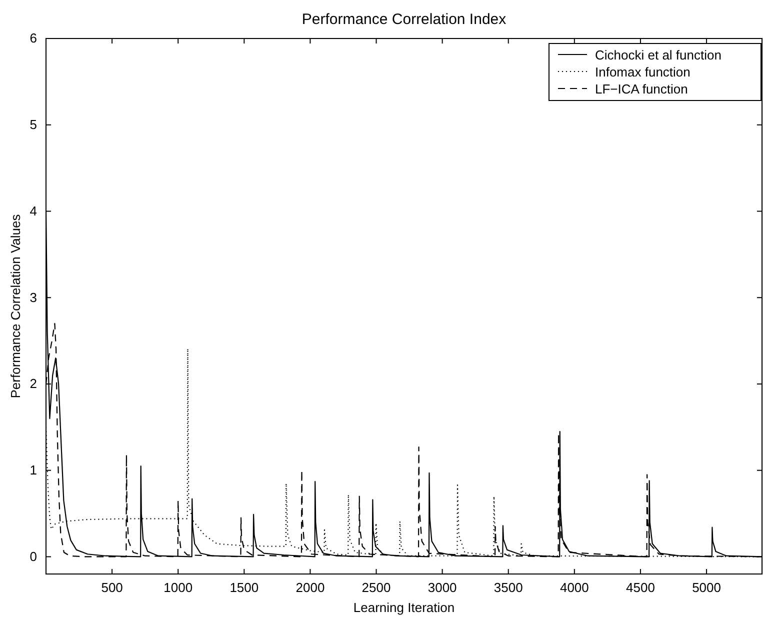  What do you see at coordinates (33, 124) in the screenshot?
I see `y-tick-label: 5` at bounding box center [33, 124].